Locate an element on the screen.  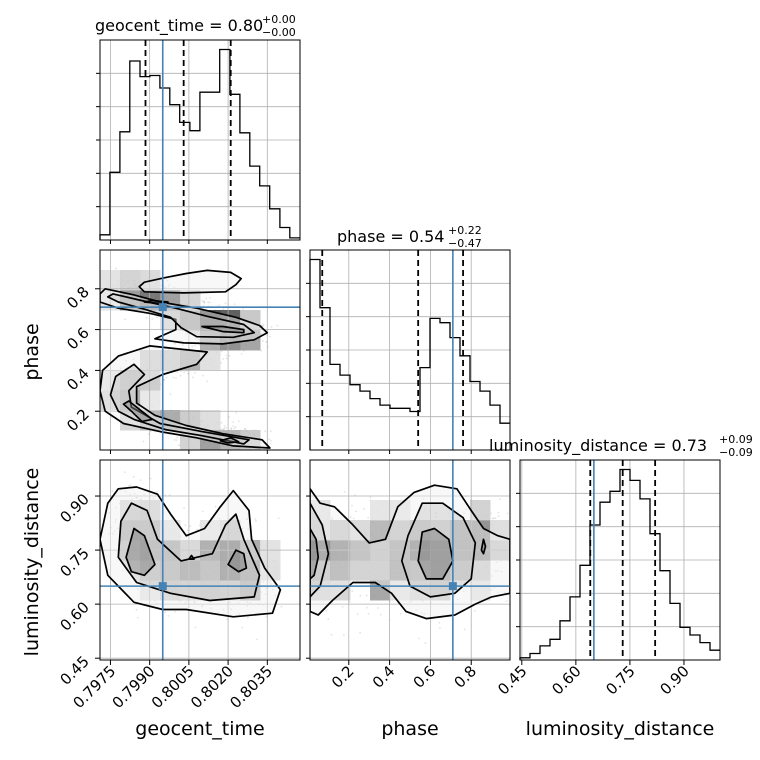
title-phase-plus: +0.22 is located at coordinates (465, 230).